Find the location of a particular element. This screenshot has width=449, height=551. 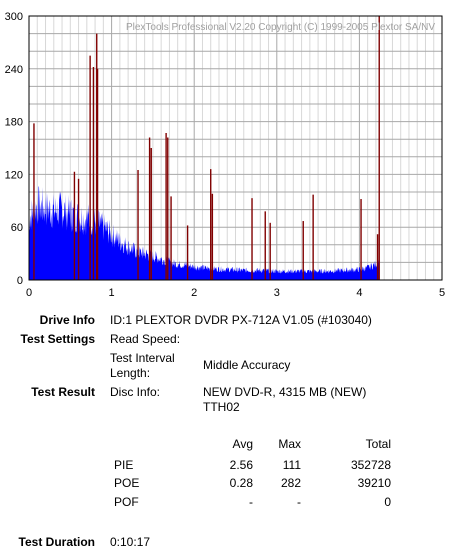

row-poe-avg: 0.28 is located at coordinates (241, 483).